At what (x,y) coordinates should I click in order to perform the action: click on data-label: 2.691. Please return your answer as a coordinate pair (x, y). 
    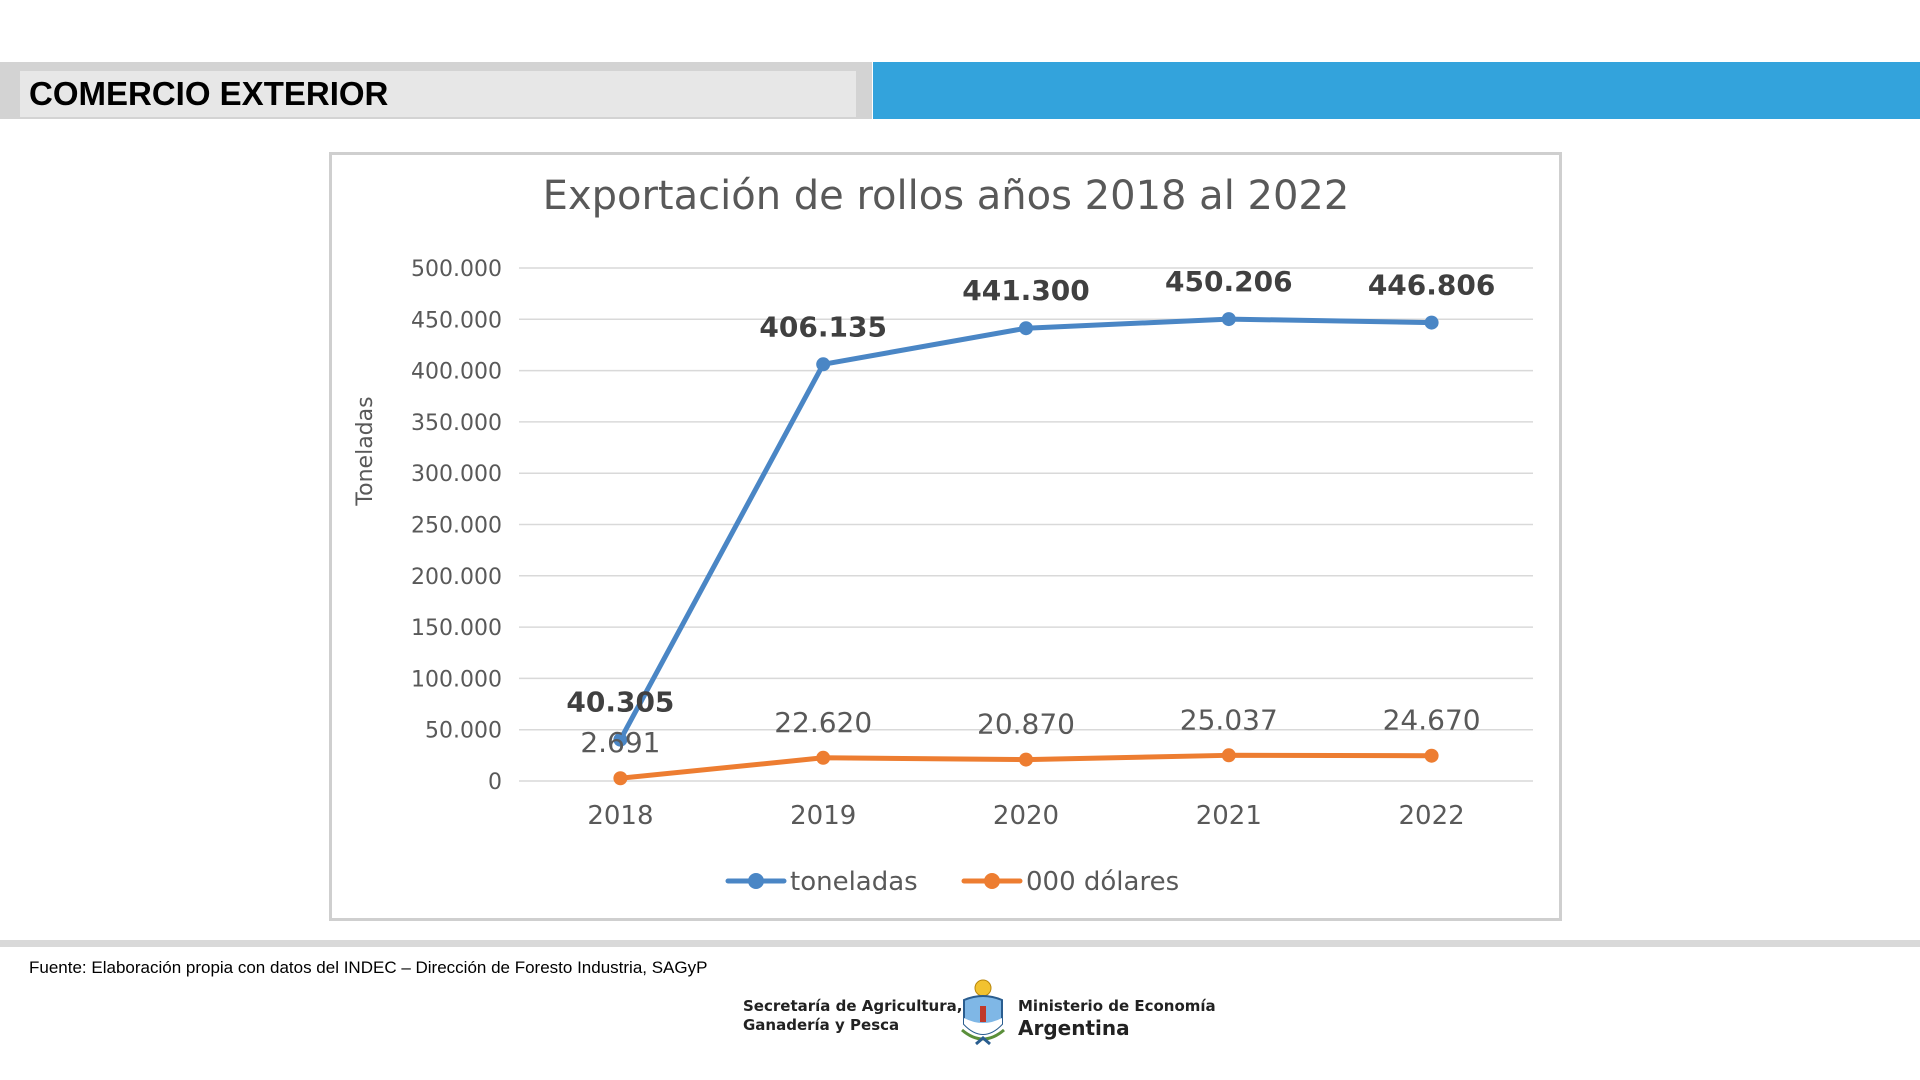
    Looking at the image, I should click on (620, 742).